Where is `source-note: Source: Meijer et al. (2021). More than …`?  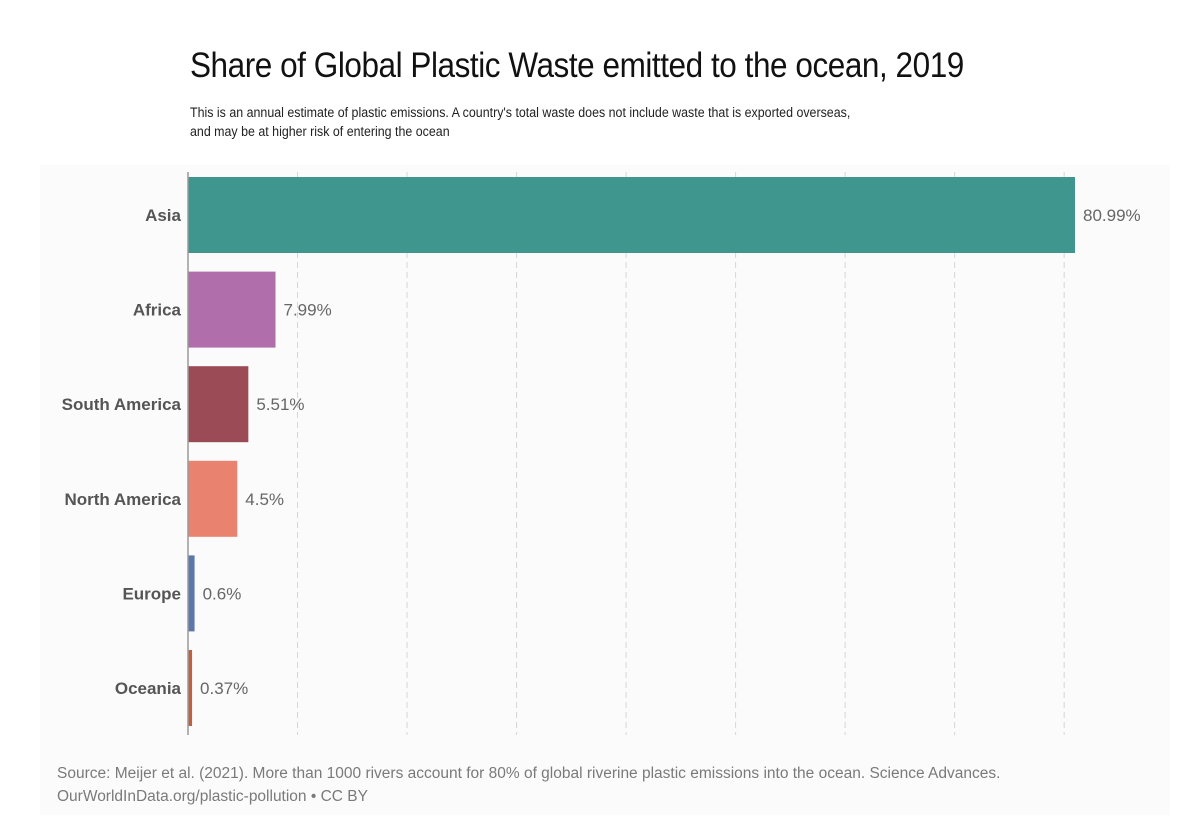 source-note: Source: Meijer et al. (2021). More than … is located at coordinates (528, 785).